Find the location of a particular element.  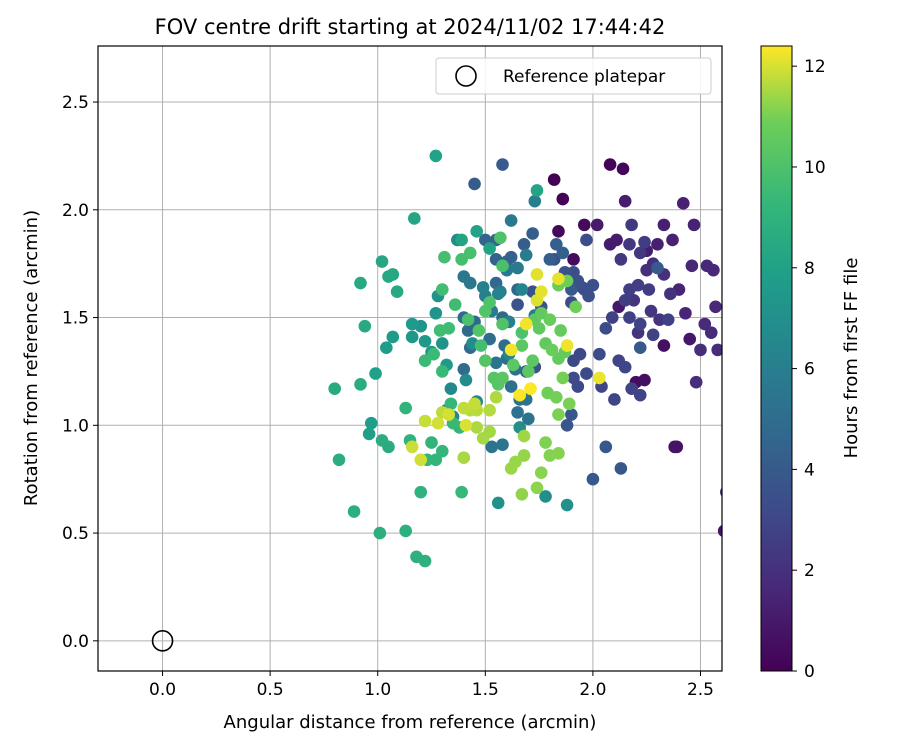

legend-box is located at coordinates (573, 76).